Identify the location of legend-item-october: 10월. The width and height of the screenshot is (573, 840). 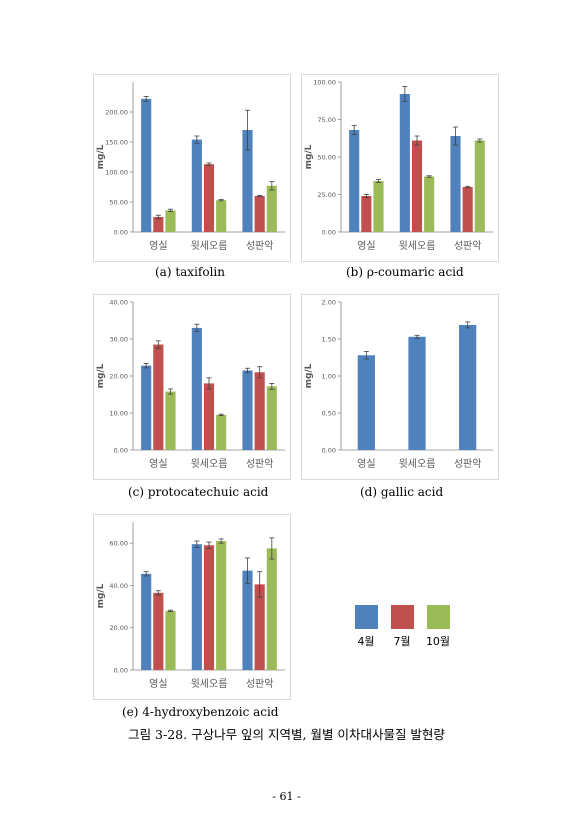
(438, 627).